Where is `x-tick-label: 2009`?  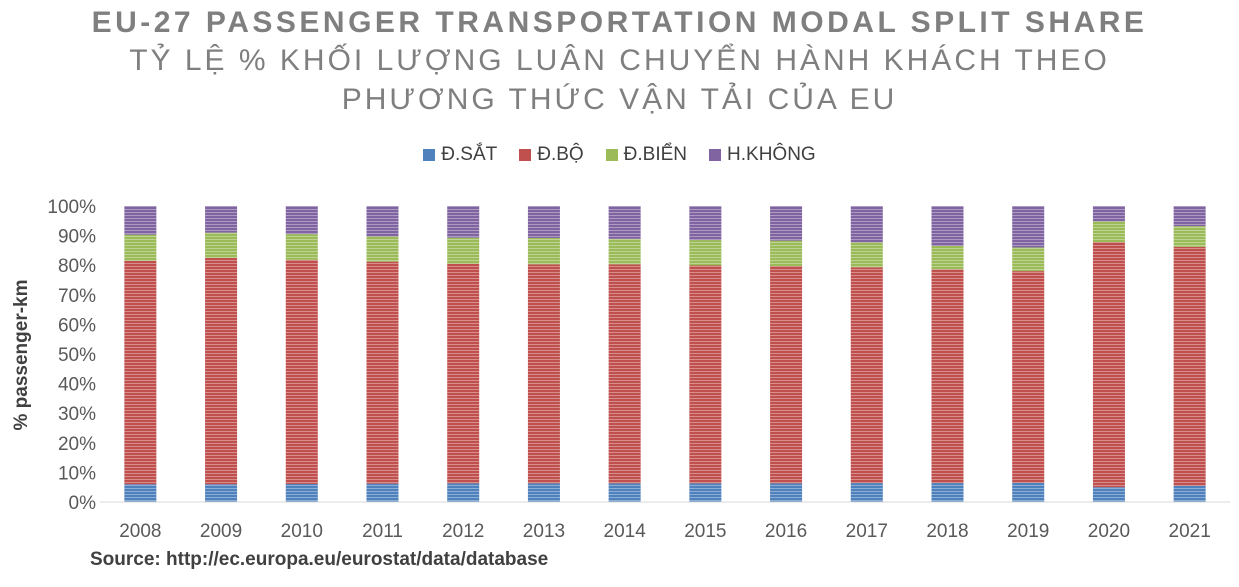
x-tick-label: 2009 is located at coordinates (221, 531).